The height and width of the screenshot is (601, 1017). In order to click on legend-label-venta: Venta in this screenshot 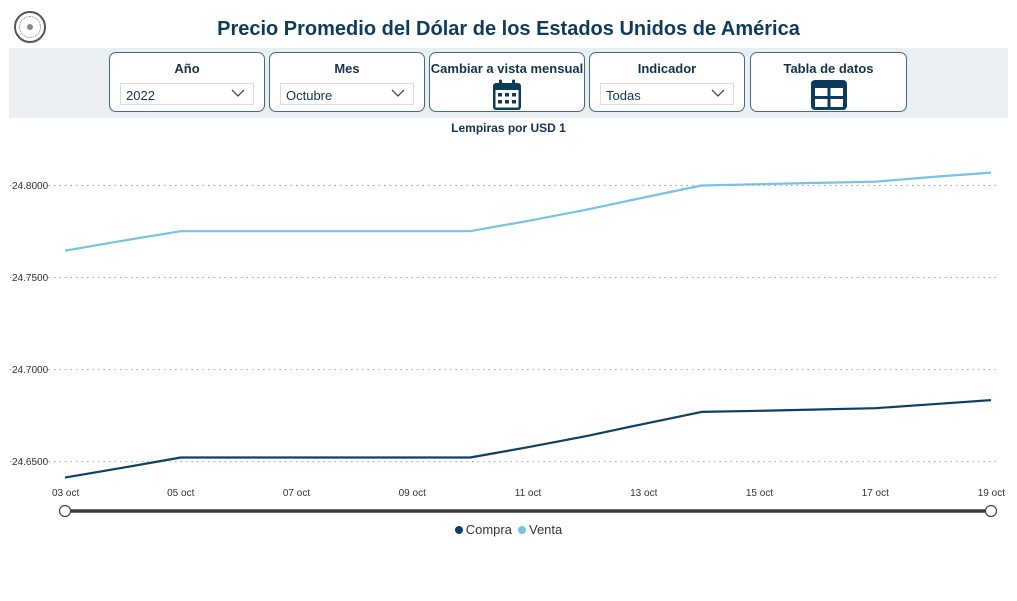, I will do `click(545, 529)`.